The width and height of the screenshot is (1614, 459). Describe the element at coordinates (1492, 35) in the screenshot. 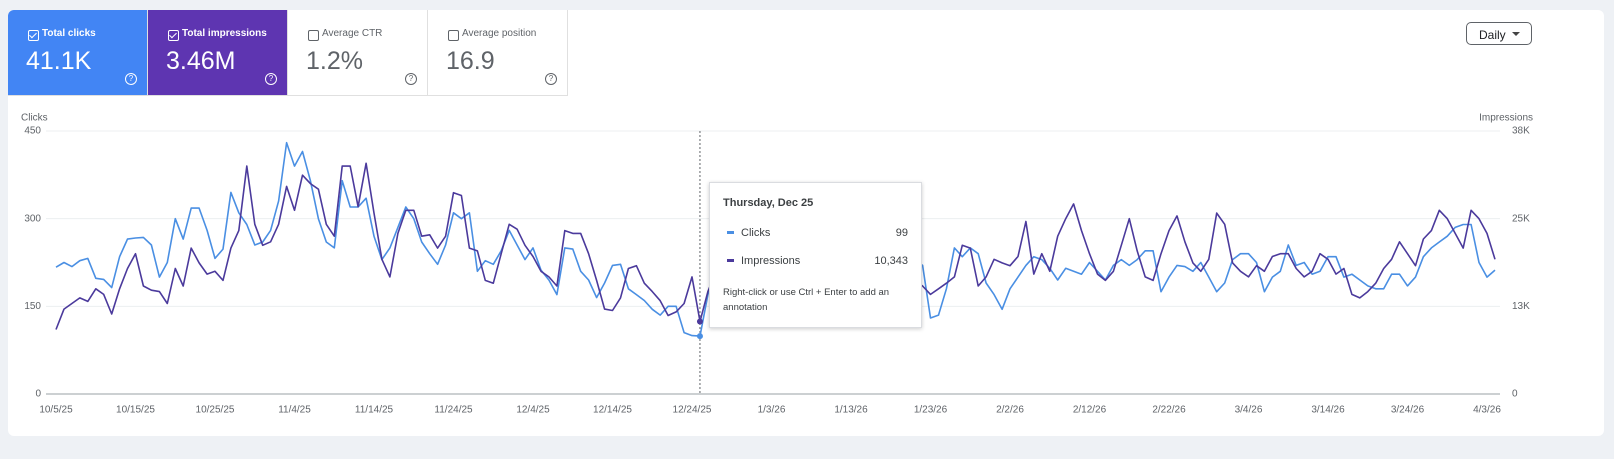

I see `period-label: Daily` at that location.